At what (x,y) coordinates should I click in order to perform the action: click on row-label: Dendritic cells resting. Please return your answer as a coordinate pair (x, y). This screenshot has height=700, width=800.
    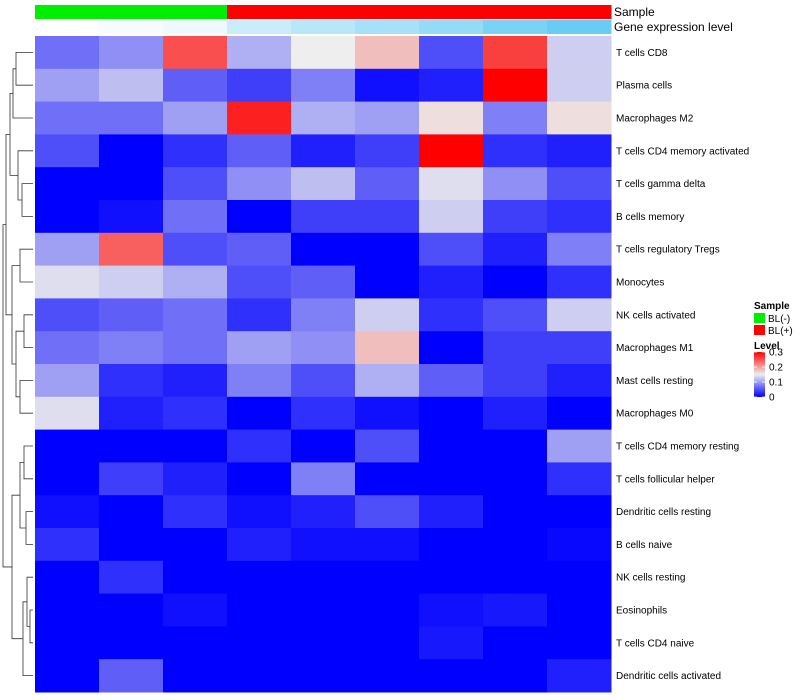
    Looking at the image, I should click on (663, 512).